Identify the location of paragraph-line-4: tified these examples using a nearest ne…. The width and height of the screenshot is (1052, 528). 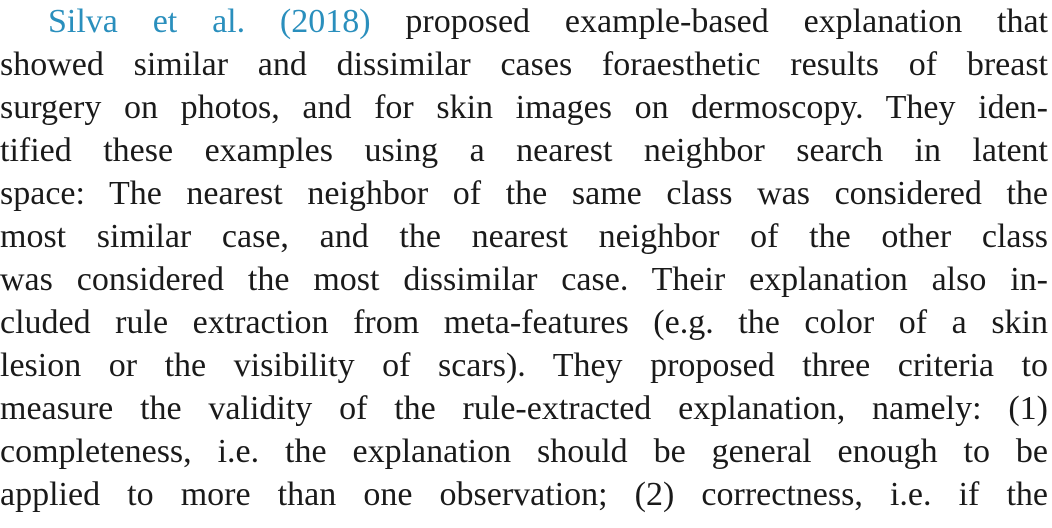
(524, 150).